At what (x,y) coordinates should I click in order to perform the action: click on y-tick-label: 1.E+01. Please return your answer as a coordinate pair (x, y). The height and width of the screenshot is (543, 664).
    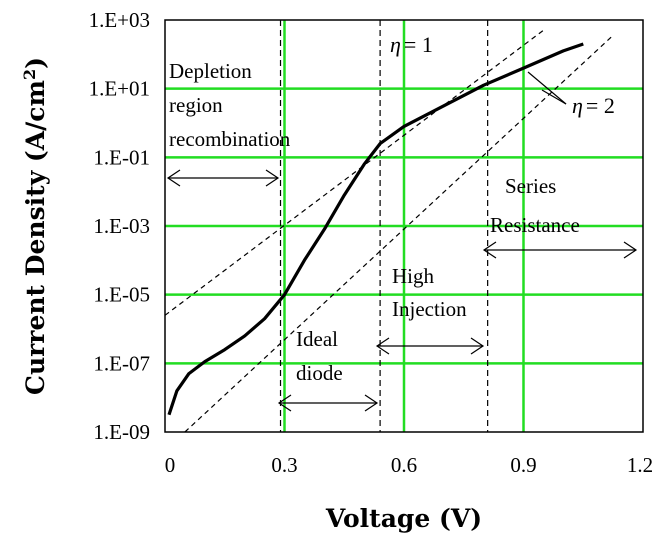
    Looking at the image, I should click on (119, 89).